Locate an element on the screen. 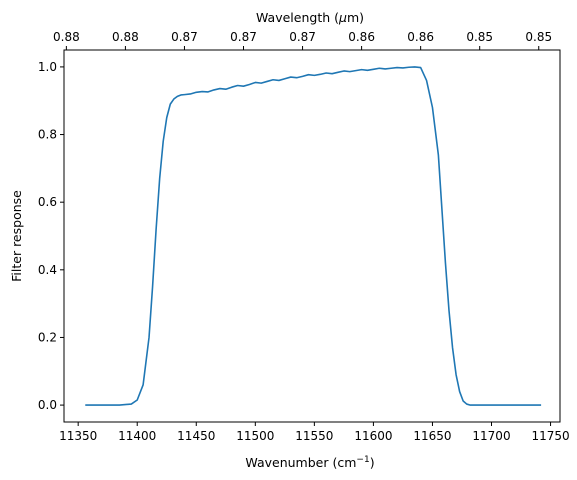 The image size is (577, 480). x-tick-label: 11700 is located at coordinates (491, 436).